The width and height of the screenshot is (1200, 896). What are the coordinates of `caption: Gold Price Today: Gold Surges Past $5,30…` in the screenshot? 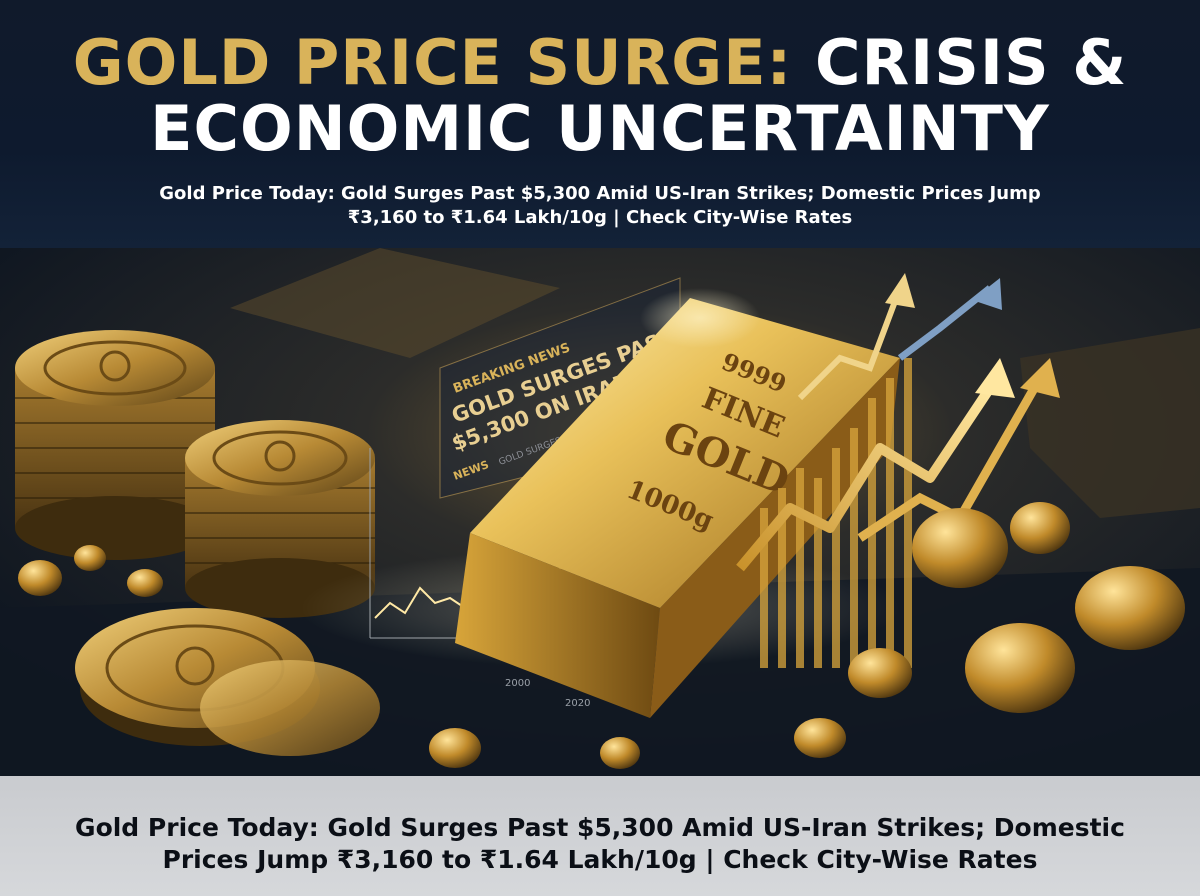 It's located at (600, 843).